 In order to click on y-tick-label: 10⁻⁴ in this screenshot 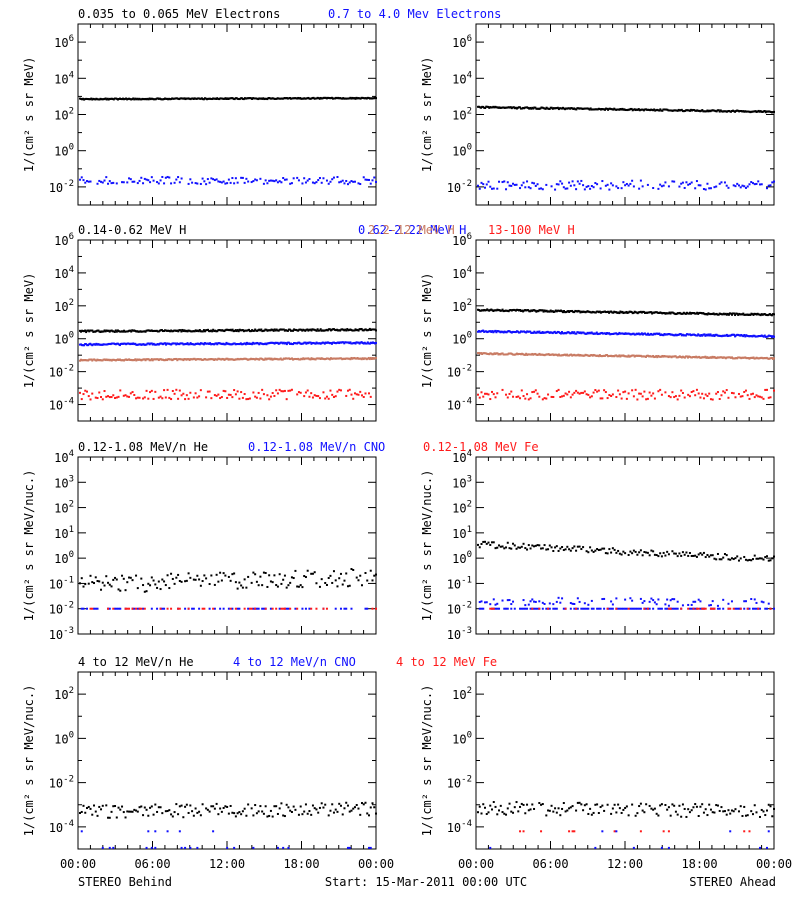, I will do `click(61, 405)`.